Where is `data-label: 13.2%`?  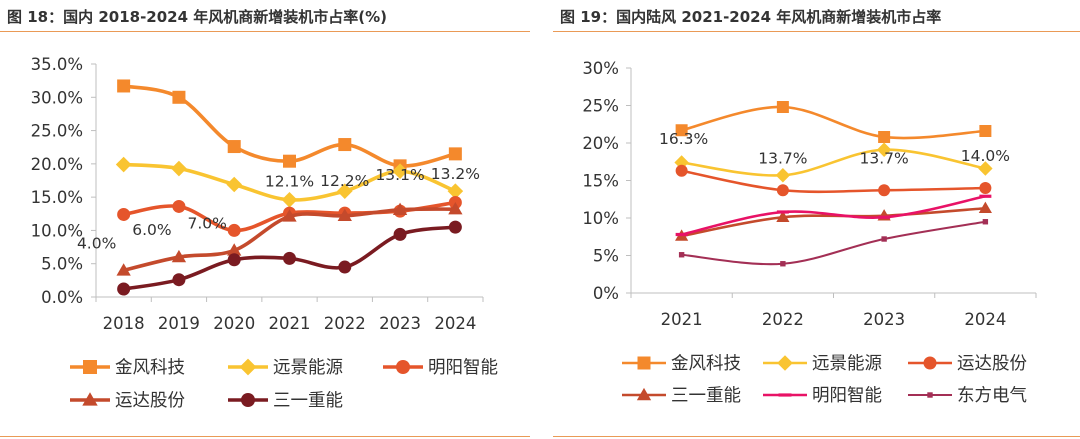
data-label: 13.2% is located at coordinates (455, 174).